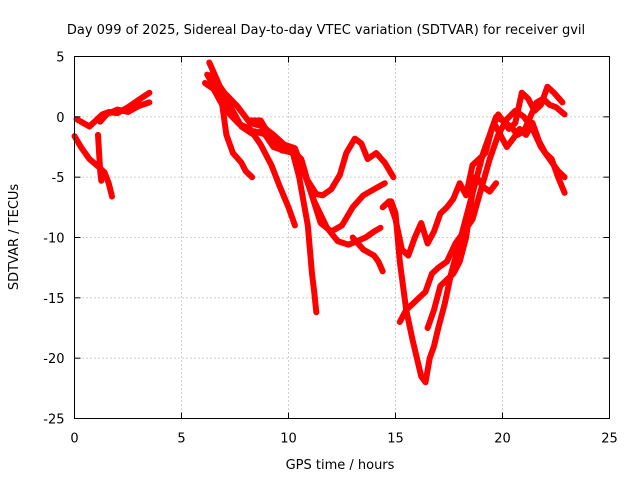  Describe the element at coordinates (74, 439) in the screenshot. I see `x-tick-label: 0` at that location.